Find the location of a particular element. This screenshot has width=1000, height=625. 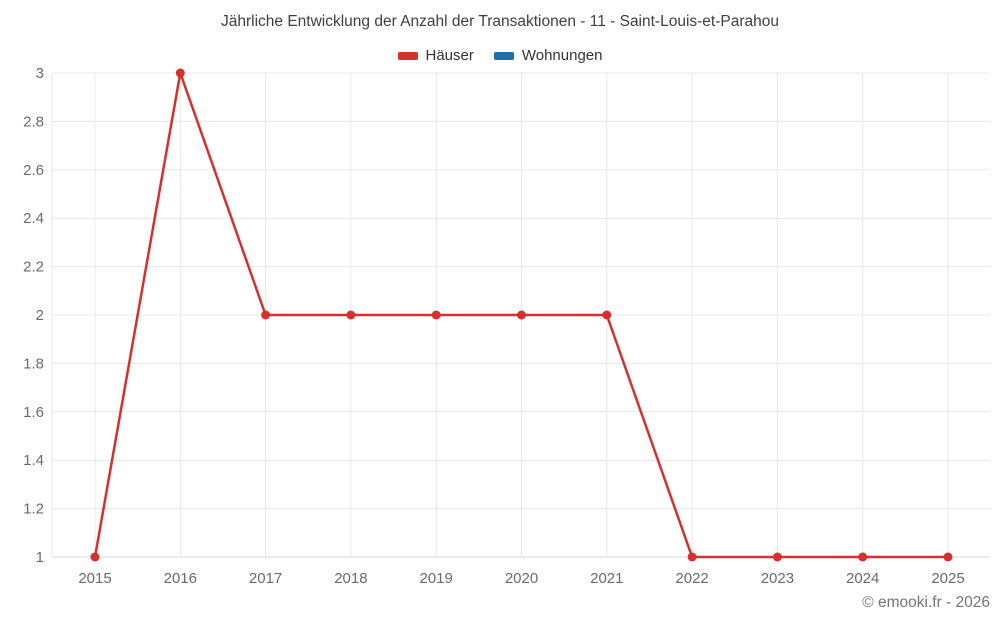

y-axis-tick-label: 2.8 is located at coordinates (33, 121).